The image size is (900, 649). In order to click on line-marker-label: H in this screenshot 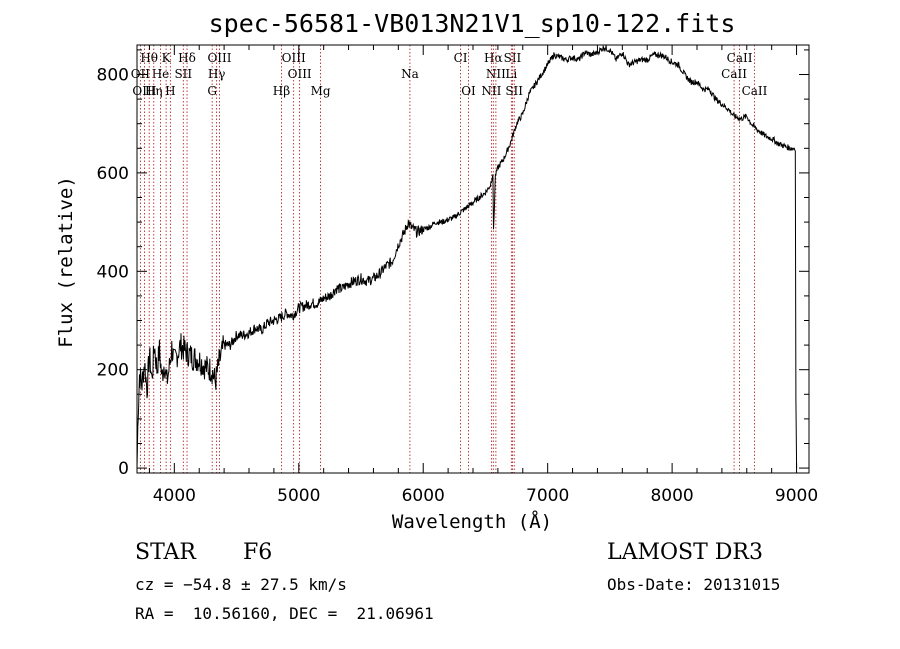, I will do `click(170, 91)`.